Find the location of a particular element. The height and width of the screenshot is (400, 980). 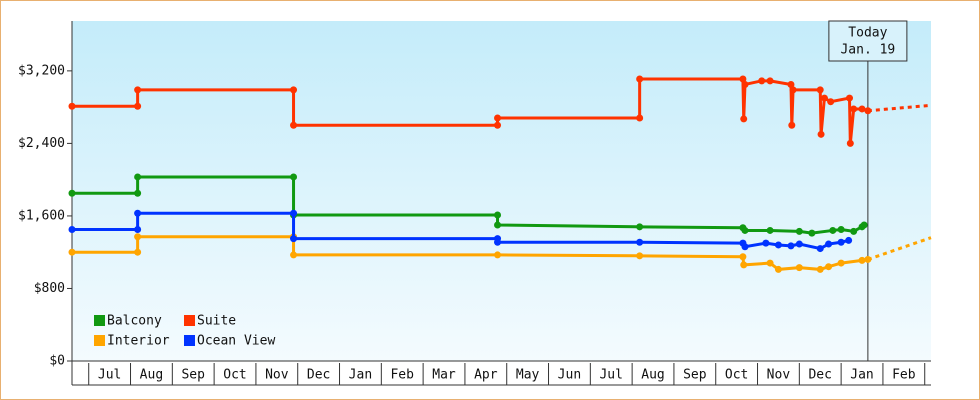

legend-label: Interior is located at coordinates (138, 341).